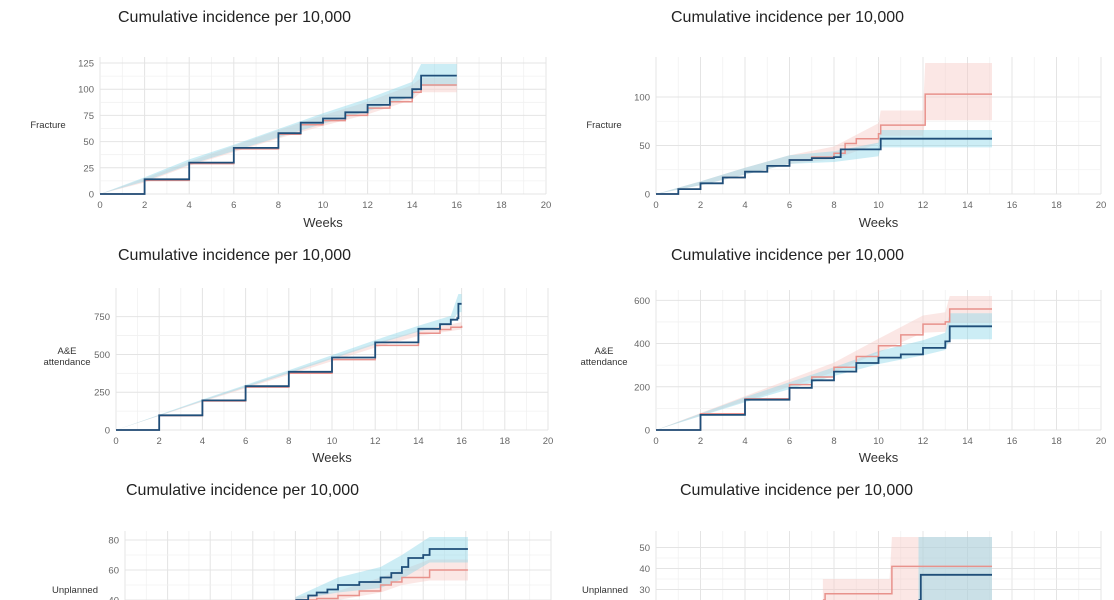 Image resolution: width=1114 pixels, height=600 pixels. Describe the element at coordinates (113, 571) in the screenshot. I see `y-tick-label: 60` at that location.